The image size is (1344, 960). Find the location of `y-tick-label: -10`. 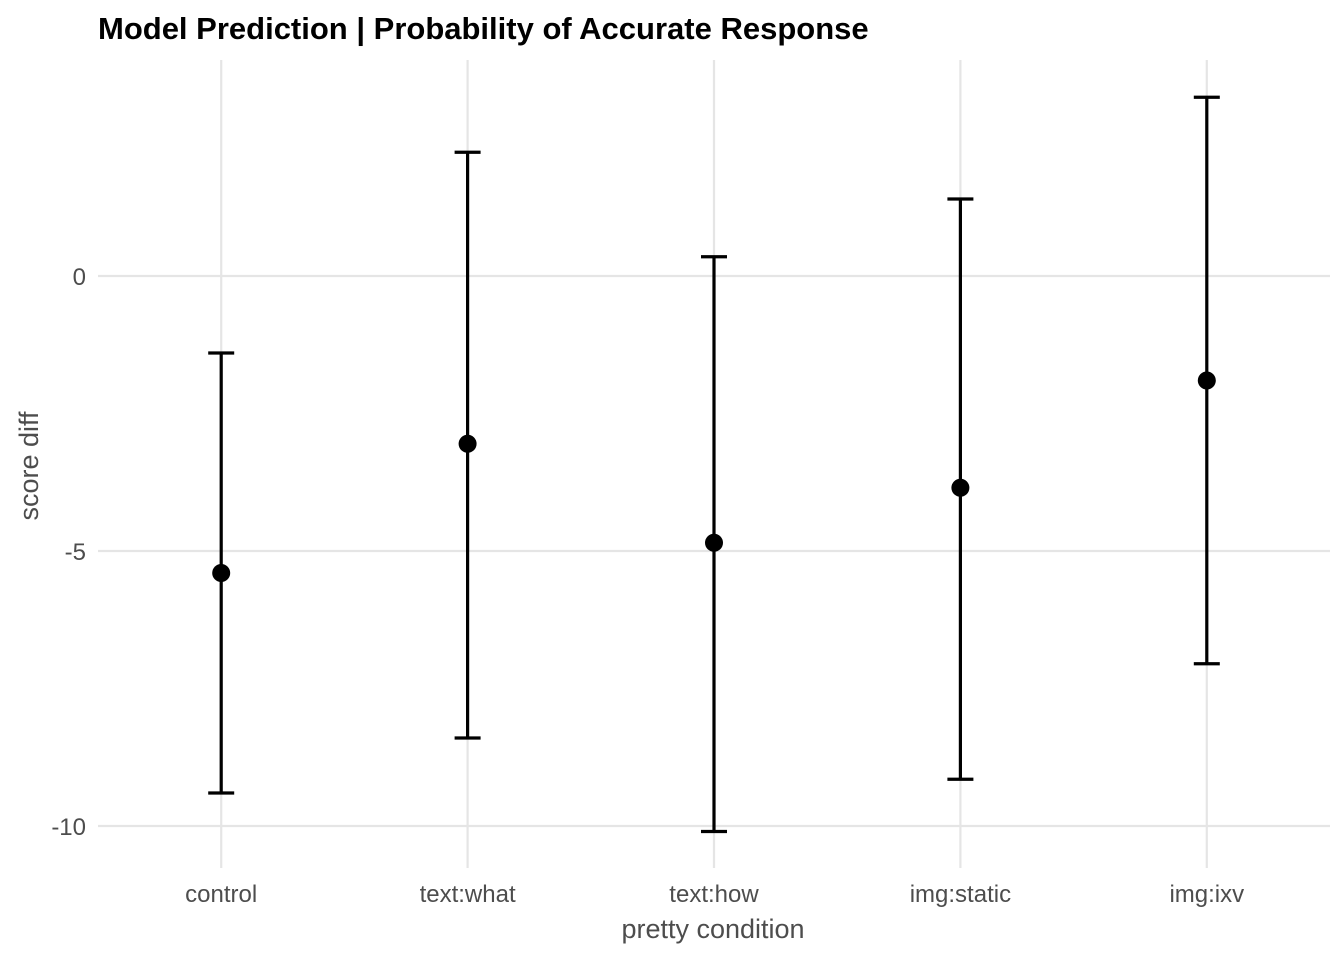

y-tick-label: -10 is located at coordinates (68, 827).